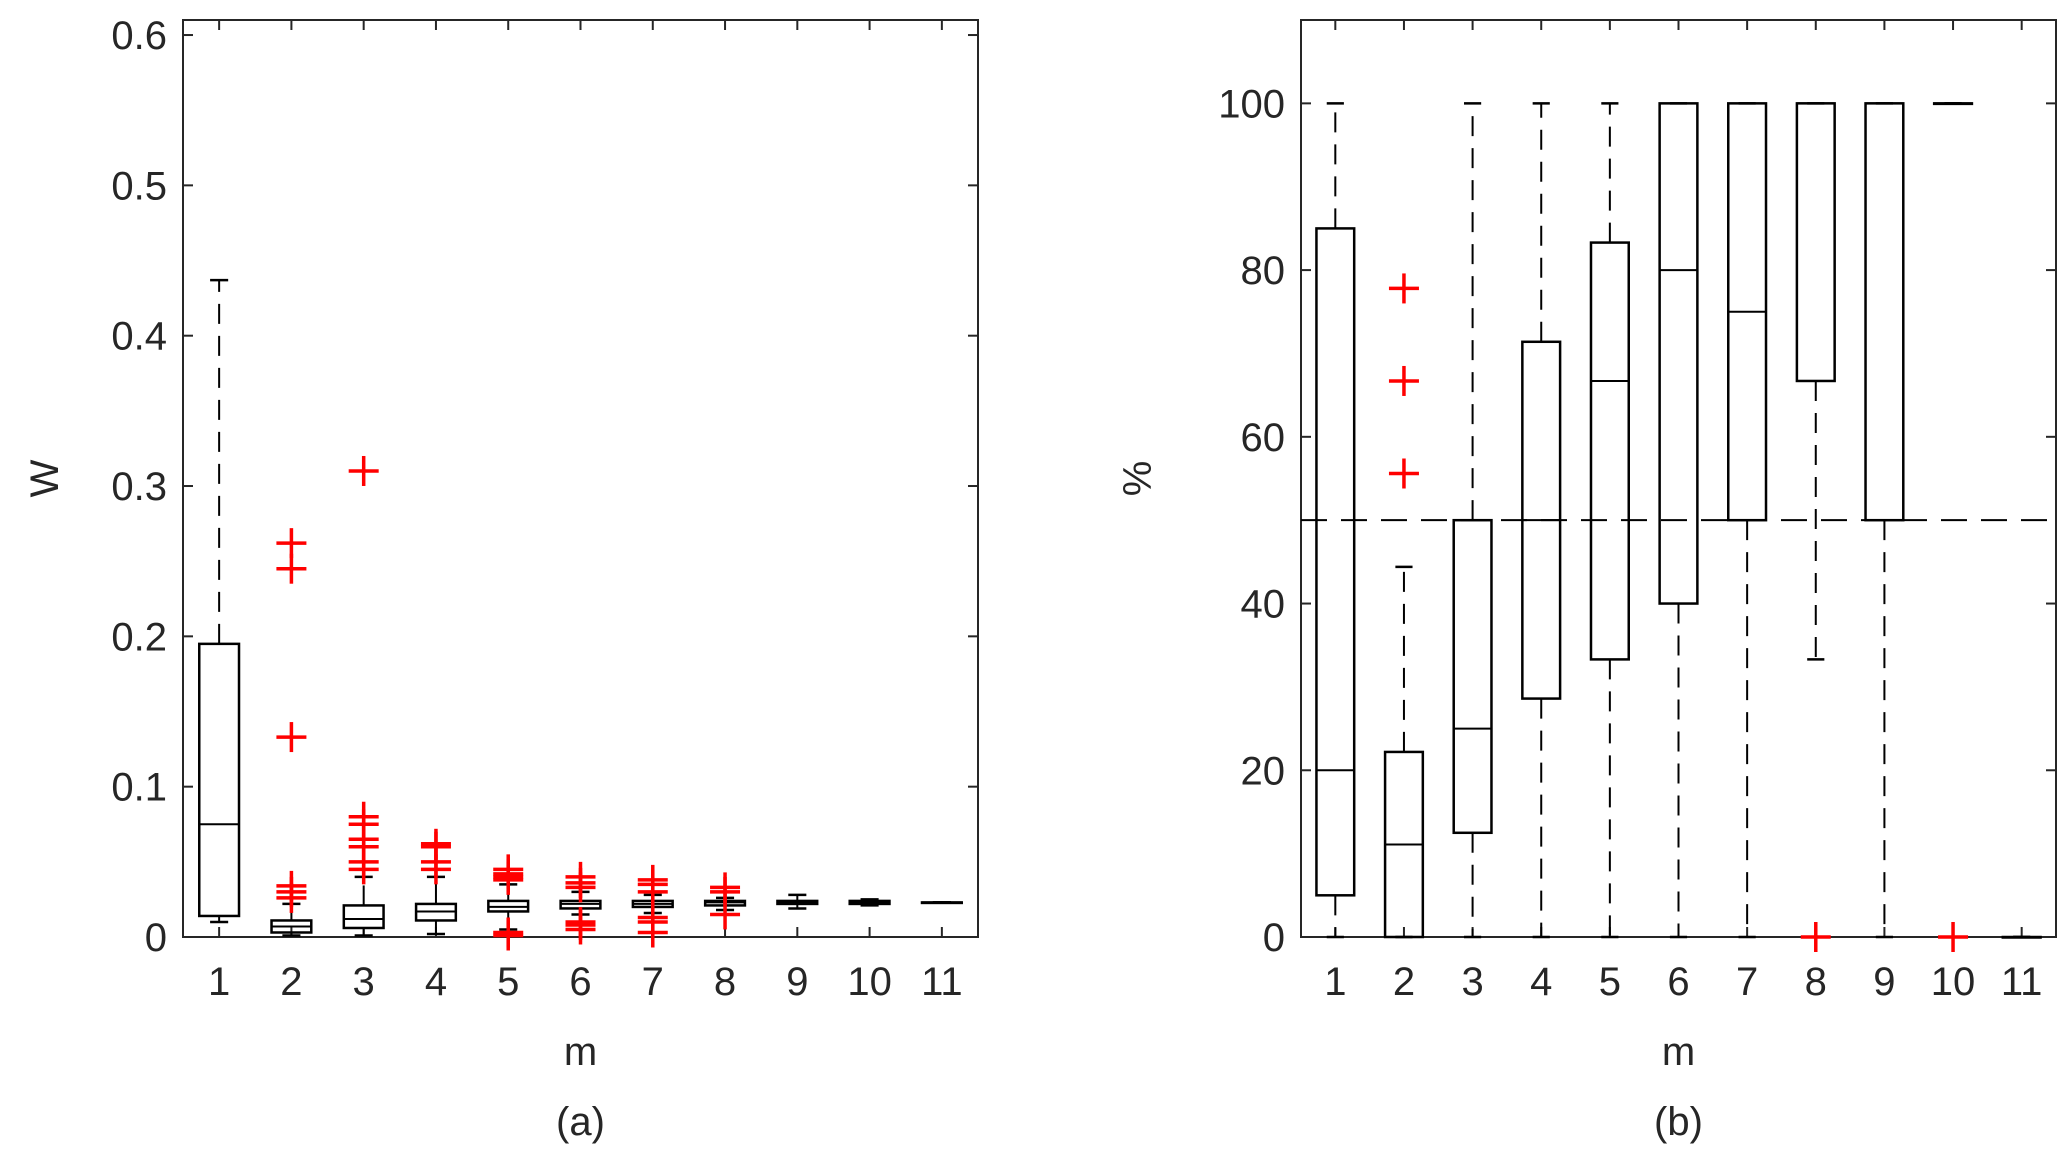 This screenshot has width=2067, height=1171. What do you see at coordinates (1251, 104) in the screenshot?
I see `y-tick-label: 100` at bounding box center [1251, 104].